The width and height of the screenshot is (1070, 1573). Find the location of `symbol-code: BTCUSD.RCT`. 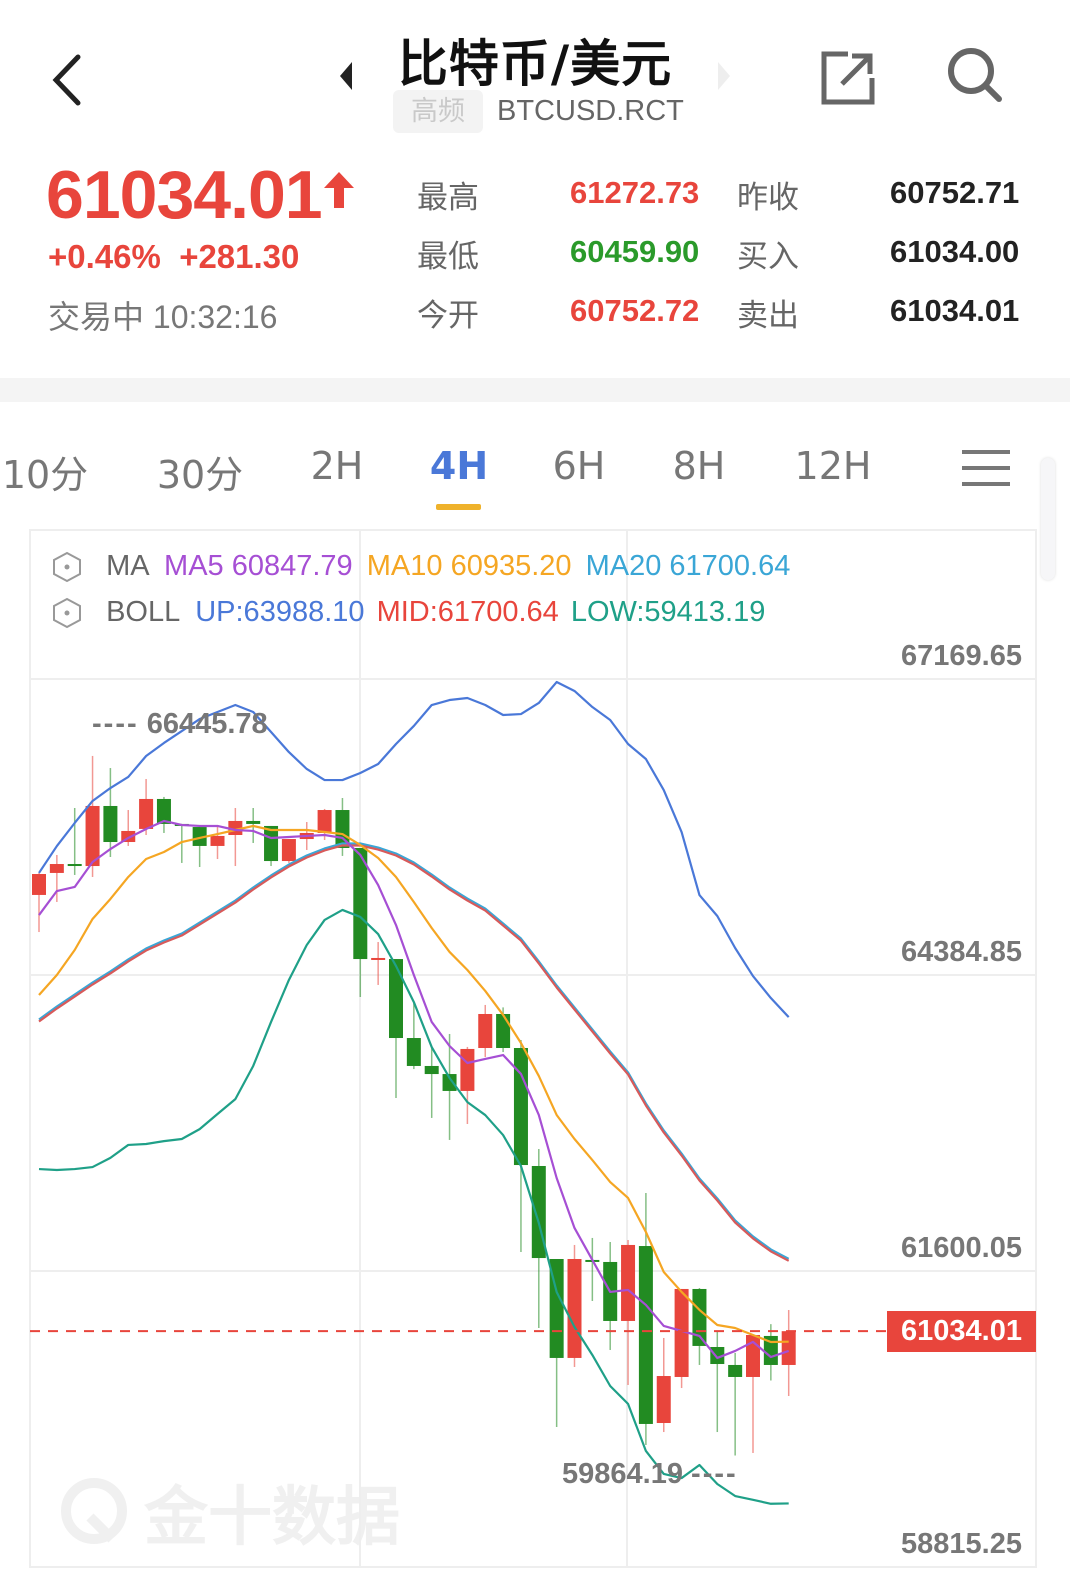

symbol-code: BTCUSD.RCT is located at coordinates (590, 111).